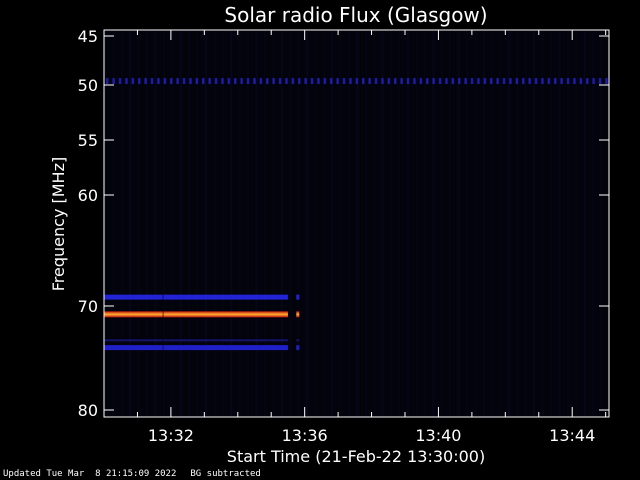 Image resolution: width=640 pixels, height=480 pixels. Describe the element at coordinates (305, 435) in the screenshot. I see `x-tick-label: 13:36` at that location.